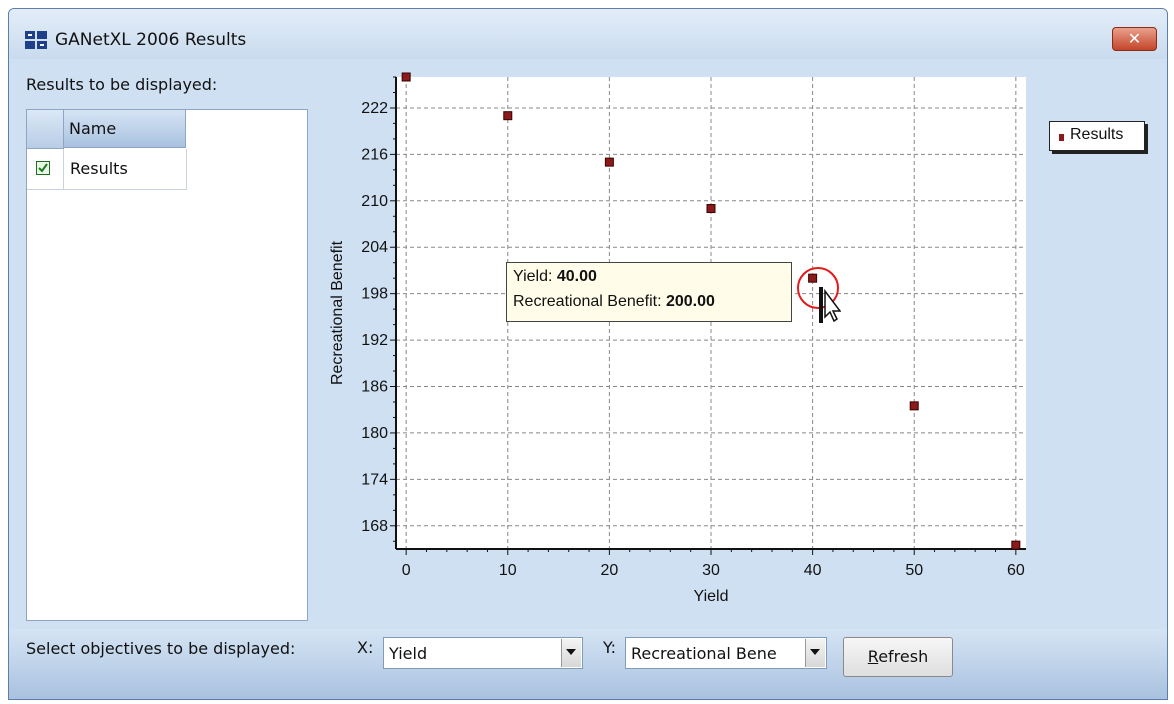  Describe the element at coordinates (609, 570) in the screenshot. I see `x-tick-label: 20` at that location.